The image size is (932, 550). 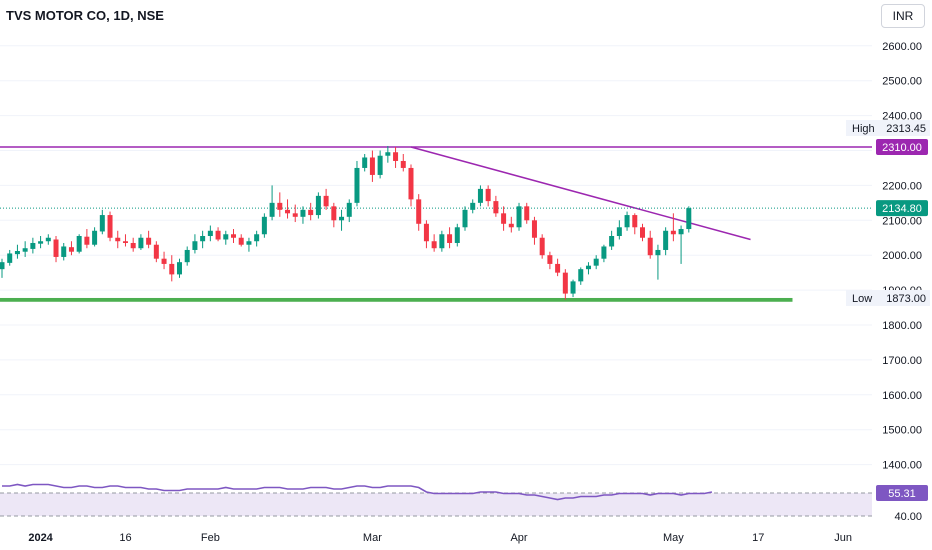 I want to click on x-tick-label: 16, so click(x=125, y=538).